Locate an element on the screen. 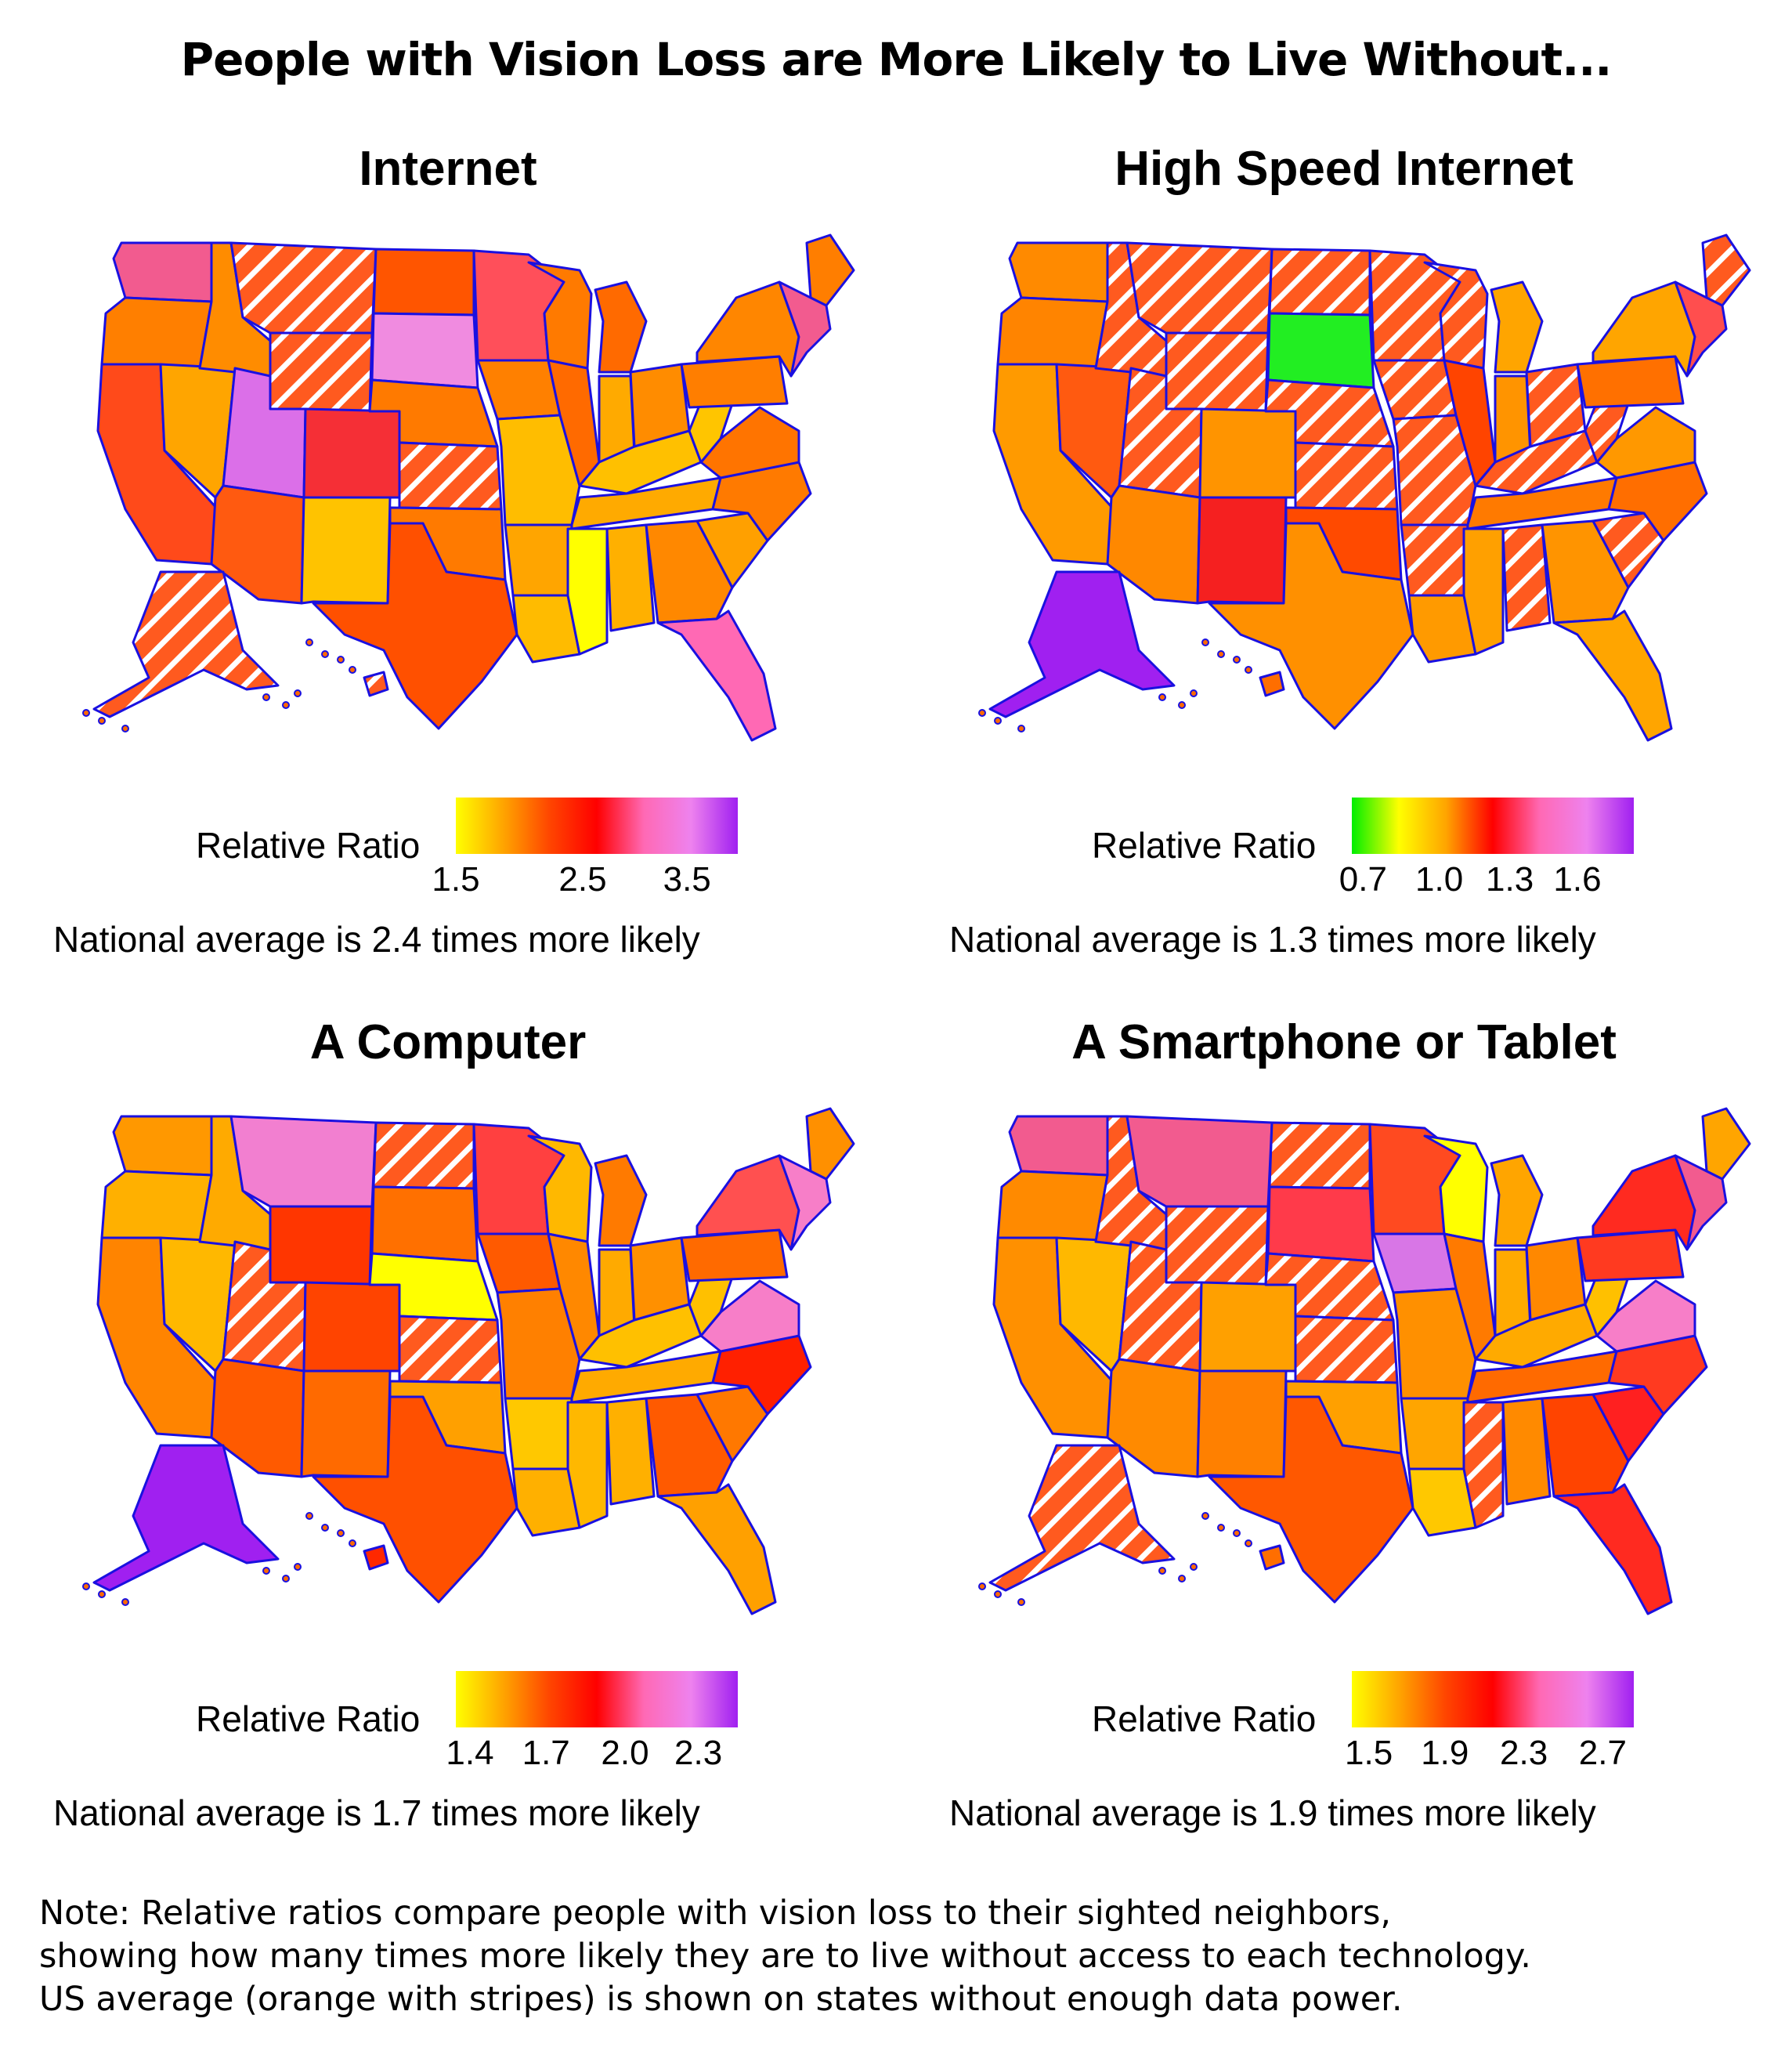  state-fl is located at coordinates (1612, 1549).